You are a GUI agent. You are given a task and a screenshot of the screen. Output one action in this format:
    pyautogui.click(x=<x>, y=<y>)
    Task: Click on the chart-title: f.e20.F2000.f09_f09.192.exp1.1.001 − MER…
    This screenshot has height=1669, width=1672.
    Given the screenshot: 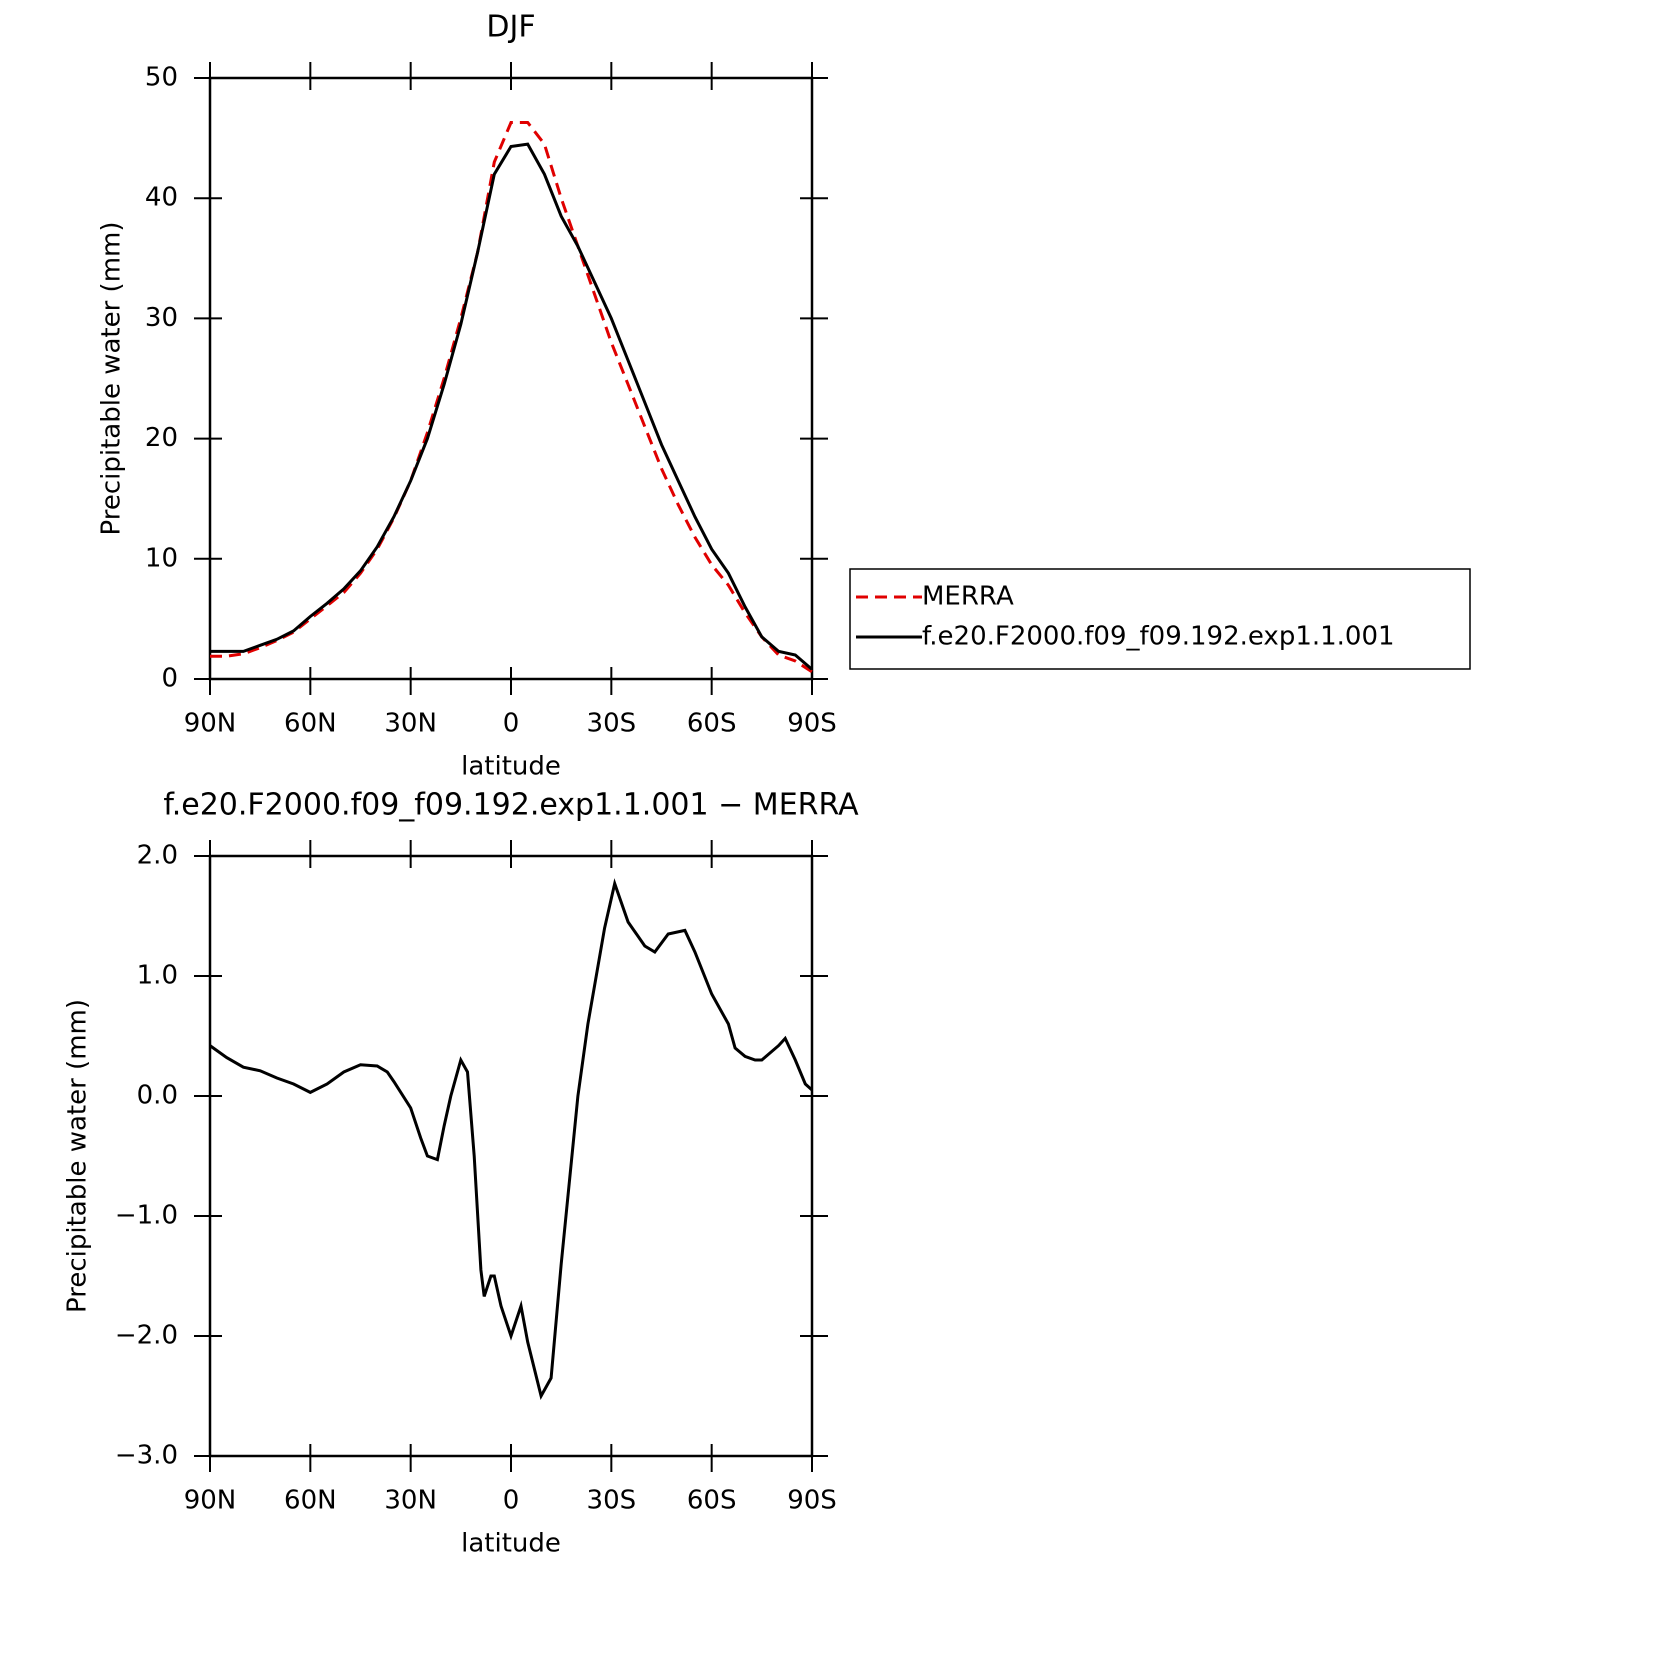 What is the action you would take?
    pyautogui.click(x=511, y=805)
    